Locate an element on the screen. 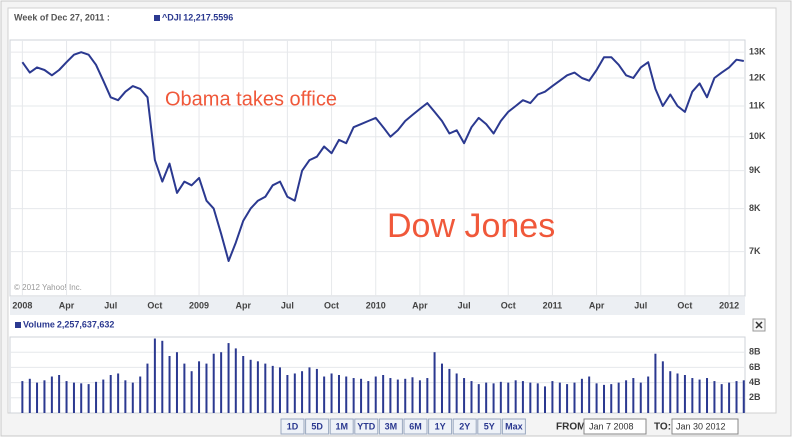  legend-value: 12,217.5596 is located at coordinates (208, 17).